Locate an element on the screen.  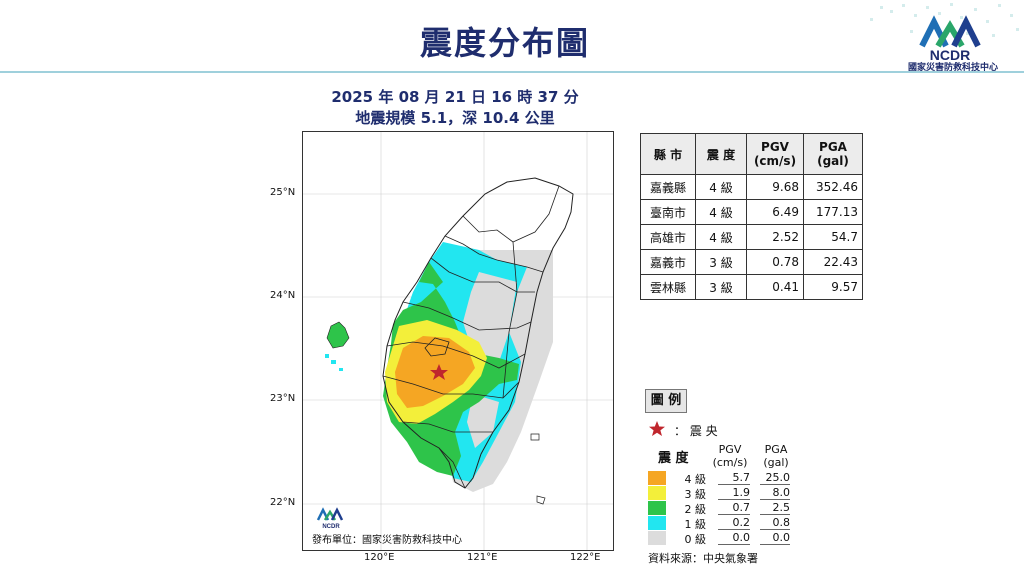
legend-epicenter-label: ： 震 央 is located at coordinates (696, 431).